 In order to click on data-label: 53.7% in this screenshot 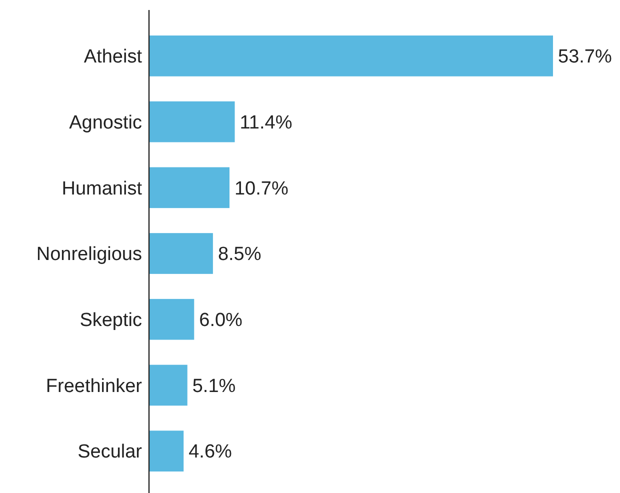, I will do `click(585, 57)`.